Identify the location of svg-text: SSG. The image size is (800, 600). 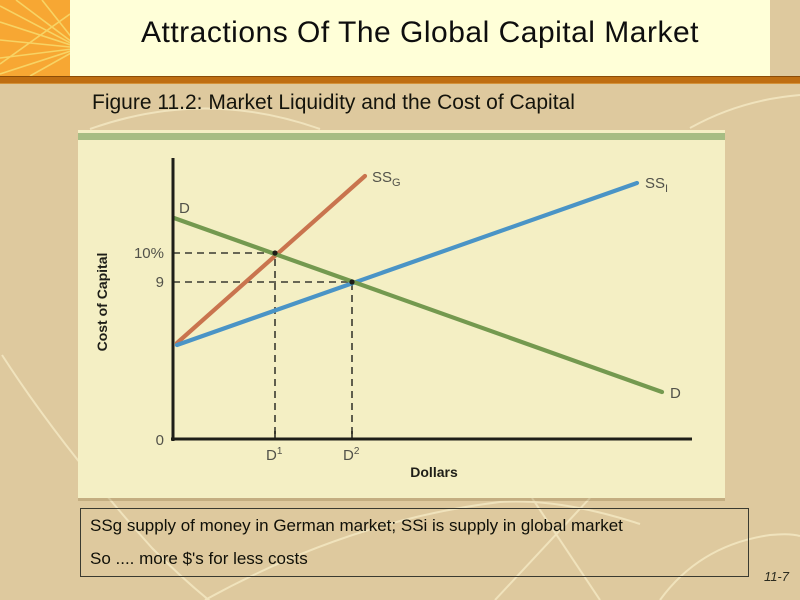
(386, 179).